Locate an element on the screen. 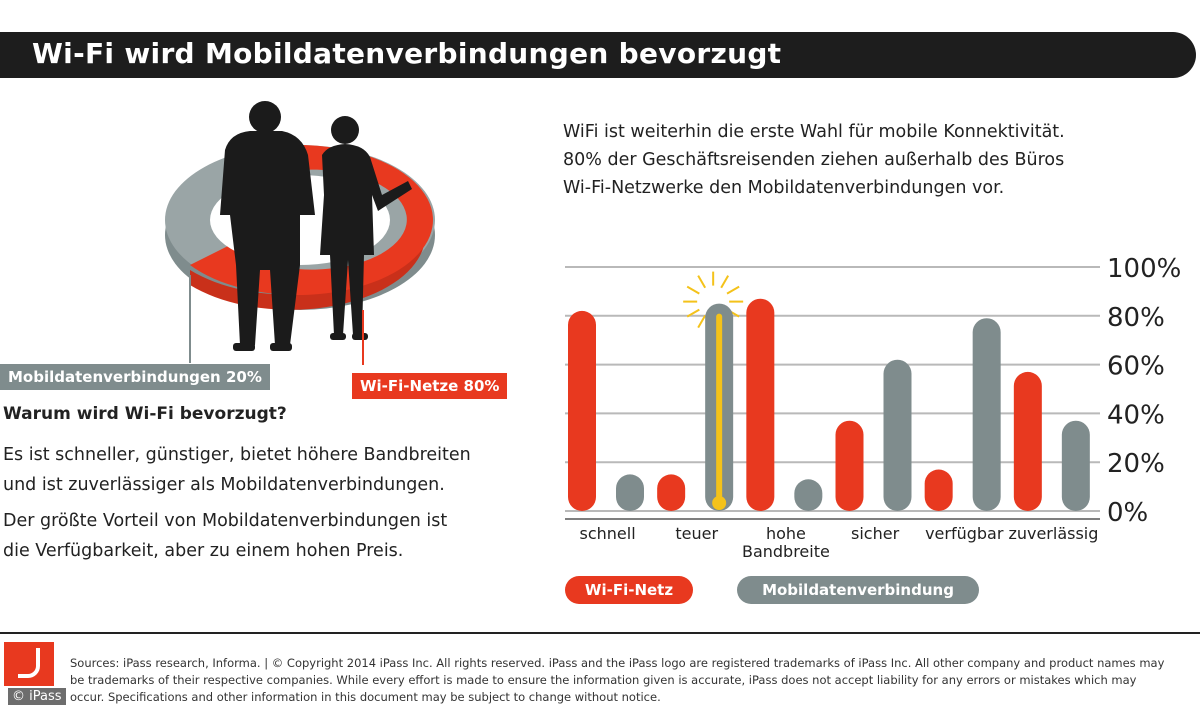  footer-divider is located at coordinates (600, 633).